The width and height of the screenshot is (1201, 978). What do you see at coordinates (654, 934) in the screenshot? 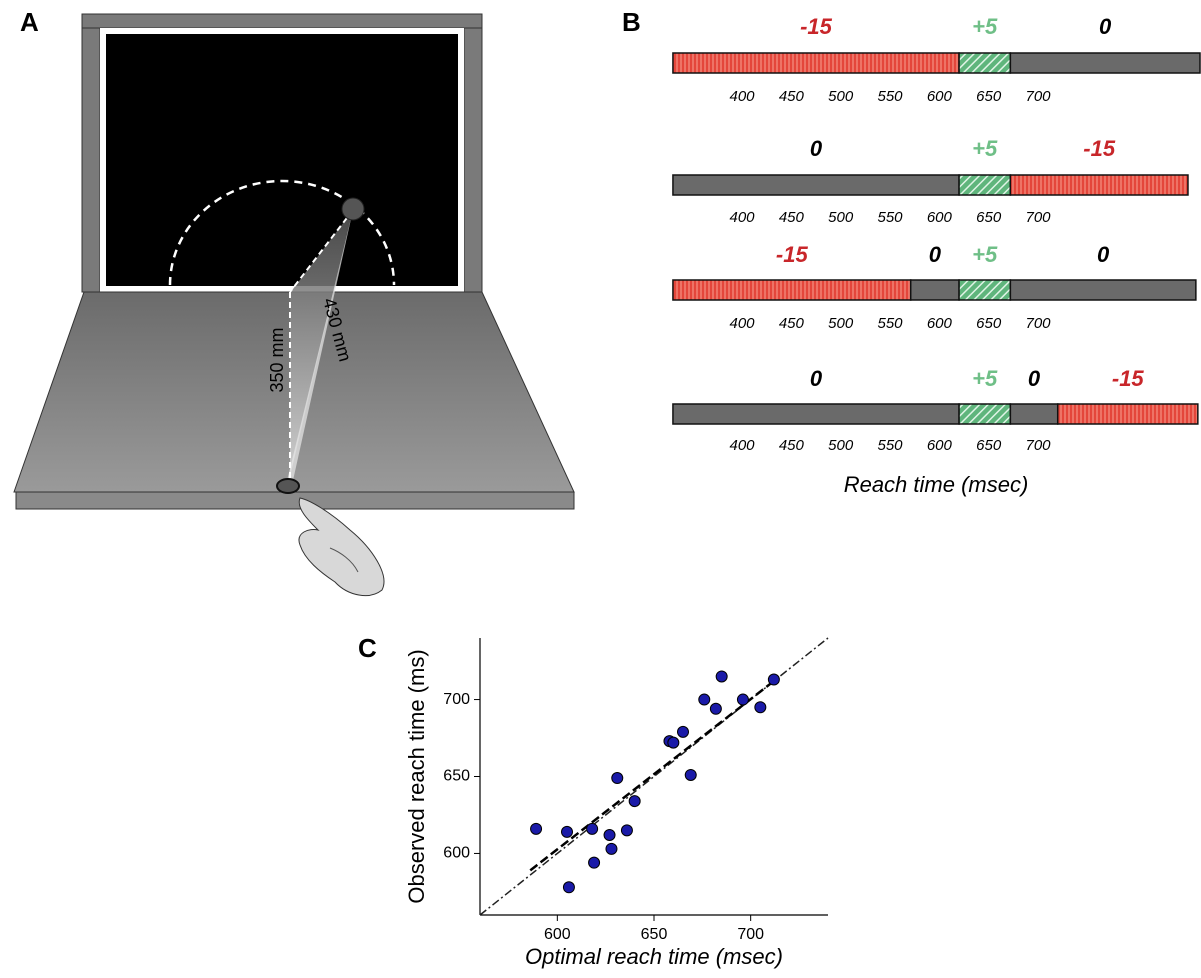
I see `x-tick-label: 650` at bounding box center [654, 934].